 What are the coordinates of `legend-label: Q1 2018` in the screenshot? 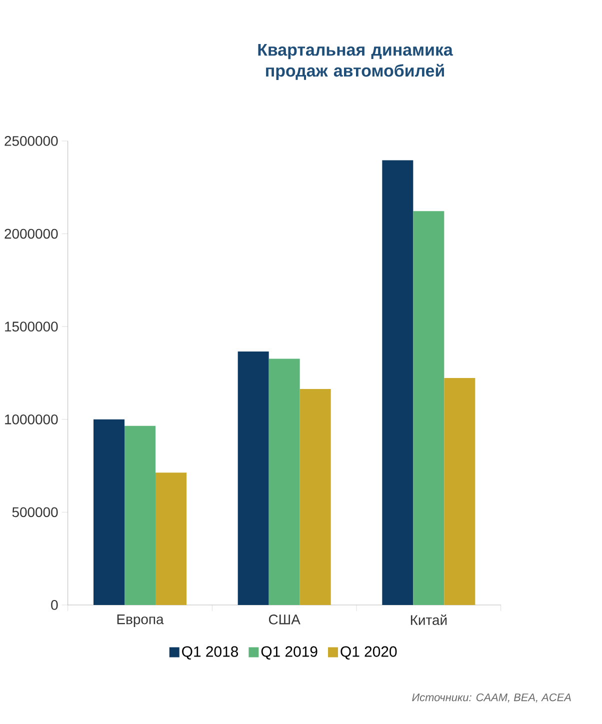 It's located at (210, 653).